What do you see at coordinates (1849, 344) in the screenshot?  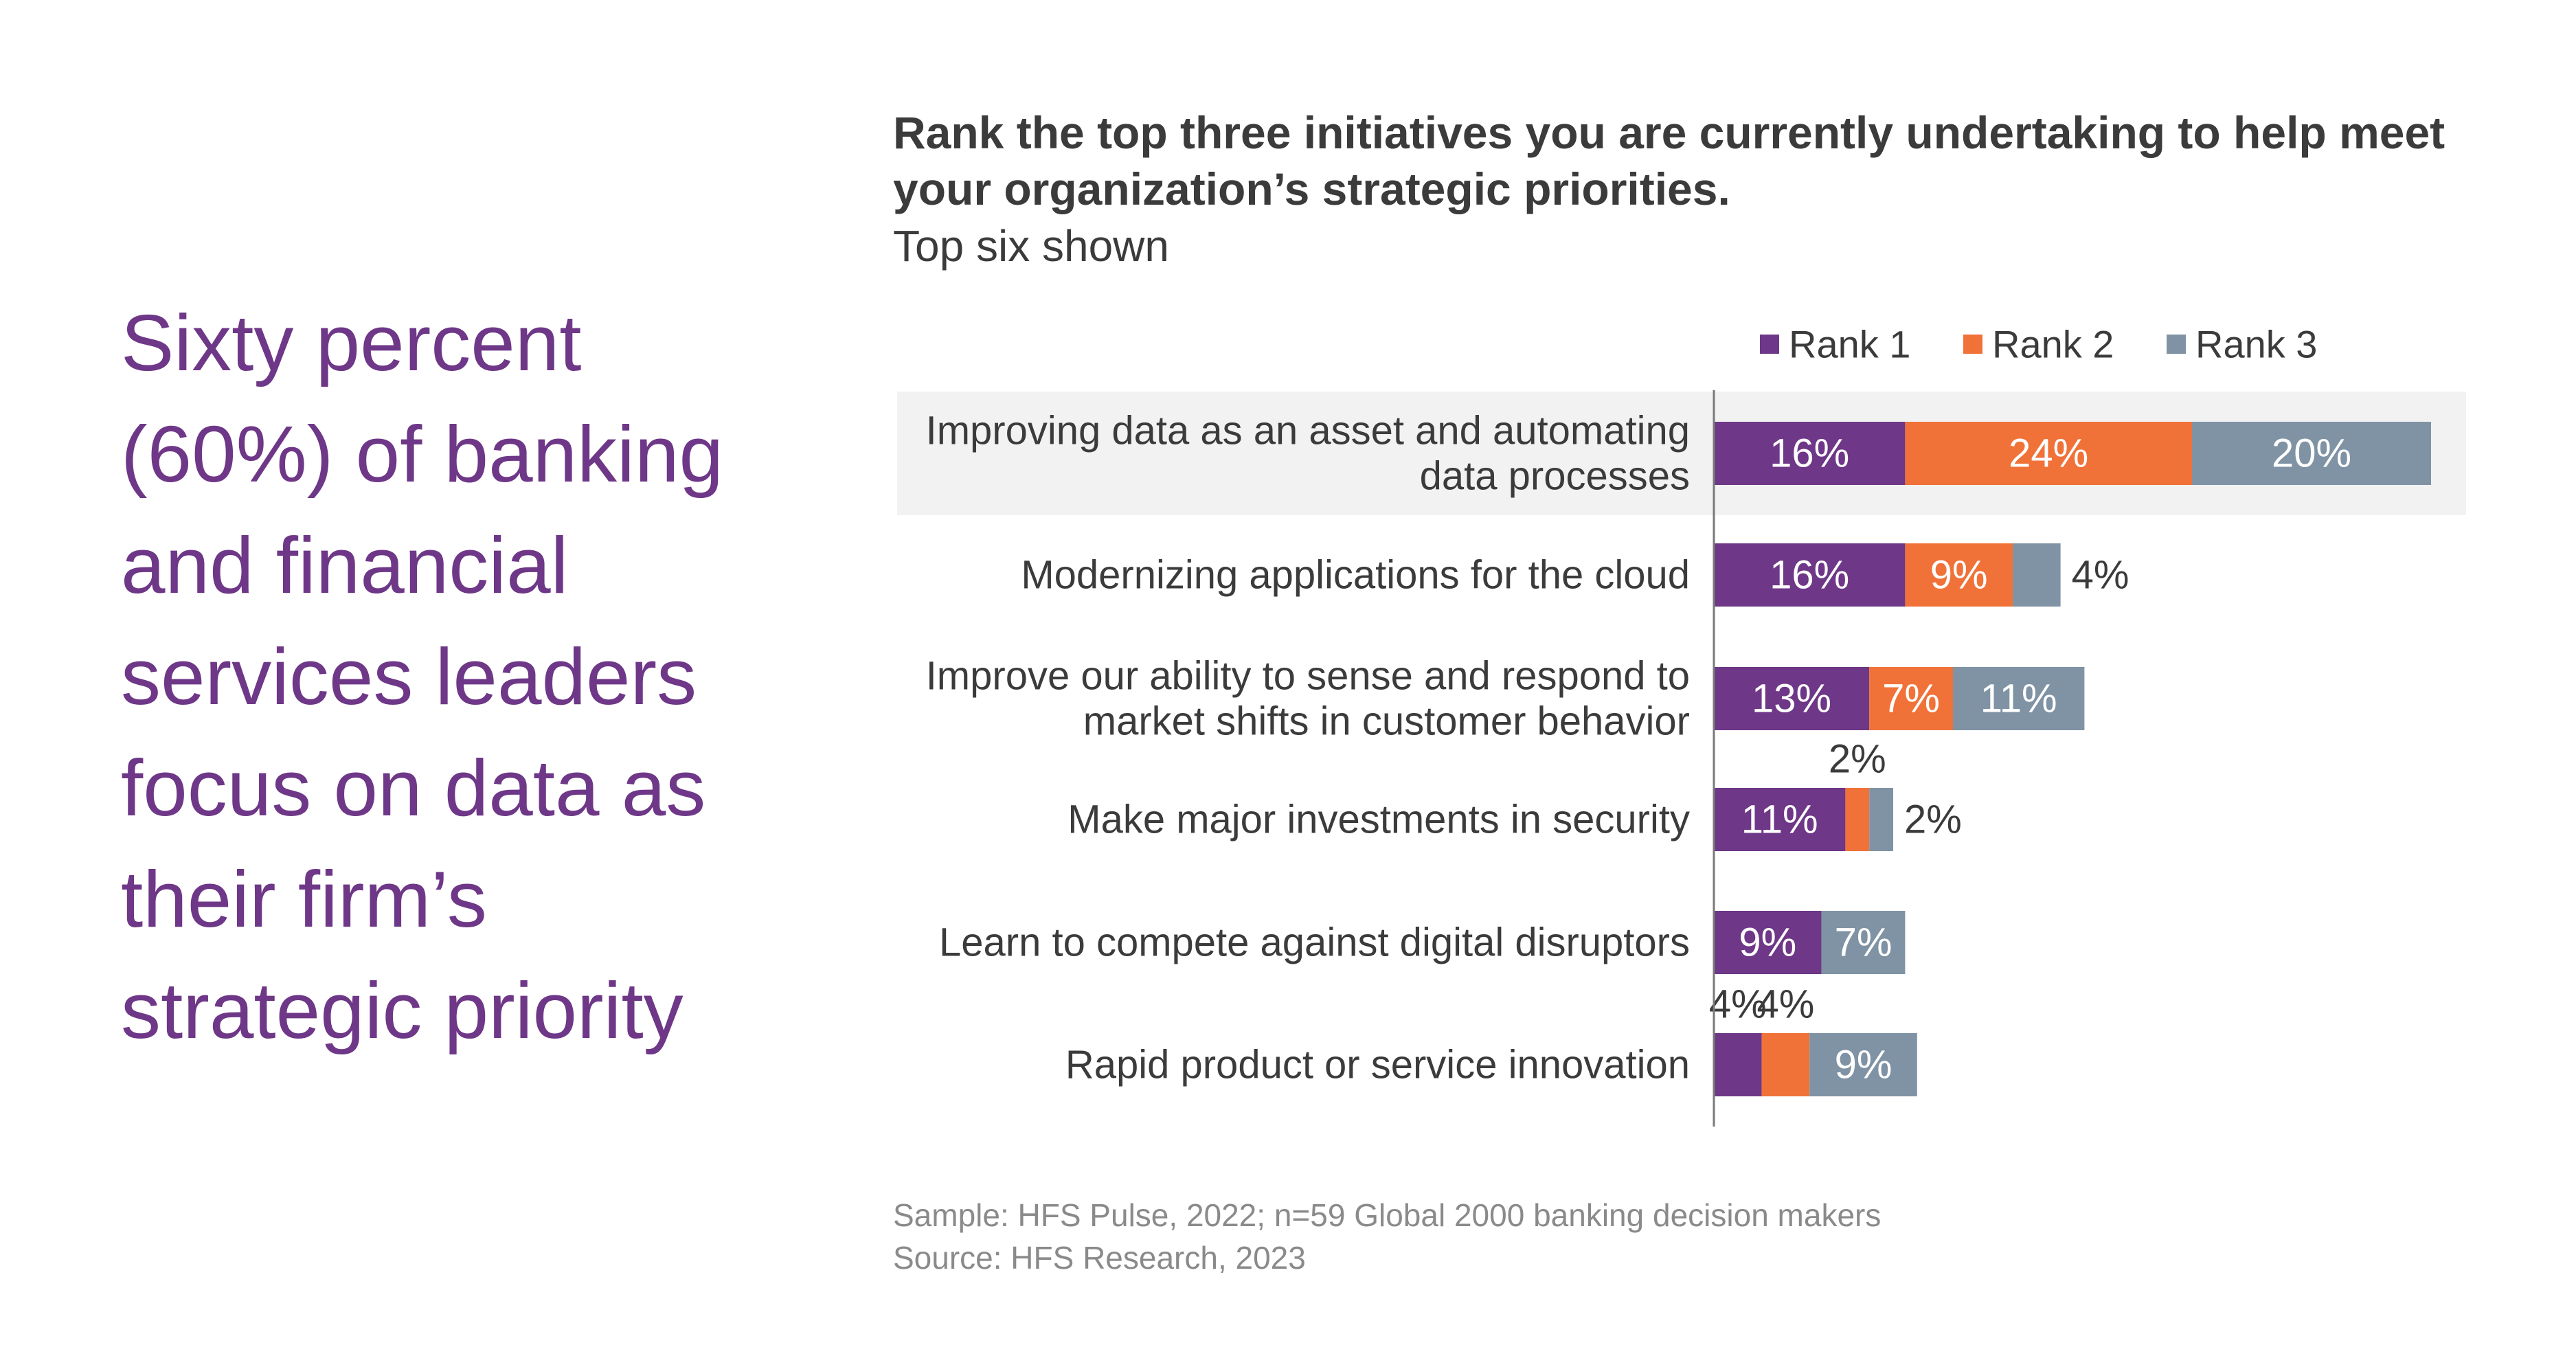 I see `legend-label-rank-1: Rank 1` at bounding box center [1849, 344].